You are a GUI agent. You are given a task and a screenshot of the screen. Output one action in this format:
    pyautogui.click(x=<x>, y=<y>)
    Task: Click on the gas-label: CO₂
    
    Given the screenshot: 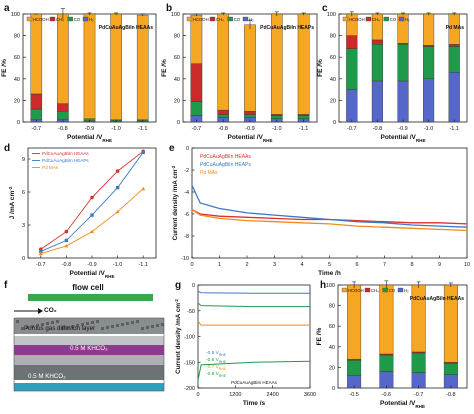 What is the action you would take?
    pyautogui.click(x=50, y=310)
    